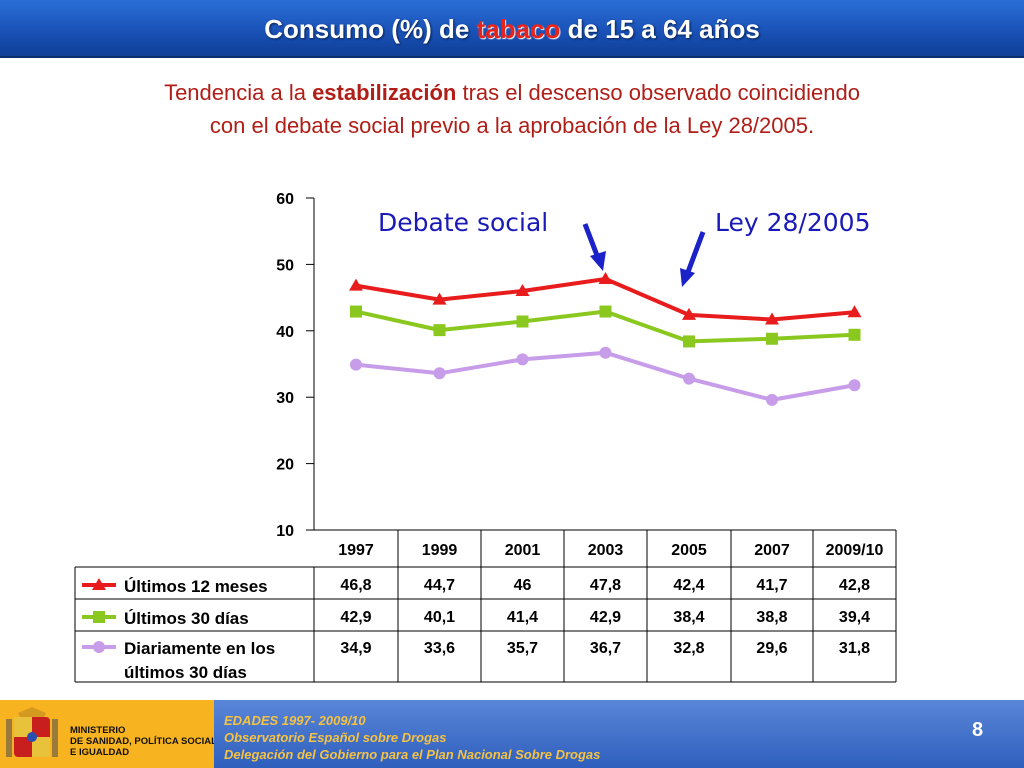 This screenshot has width=1024, height=768. I want to click on arrow-debate, so click(591, 241).